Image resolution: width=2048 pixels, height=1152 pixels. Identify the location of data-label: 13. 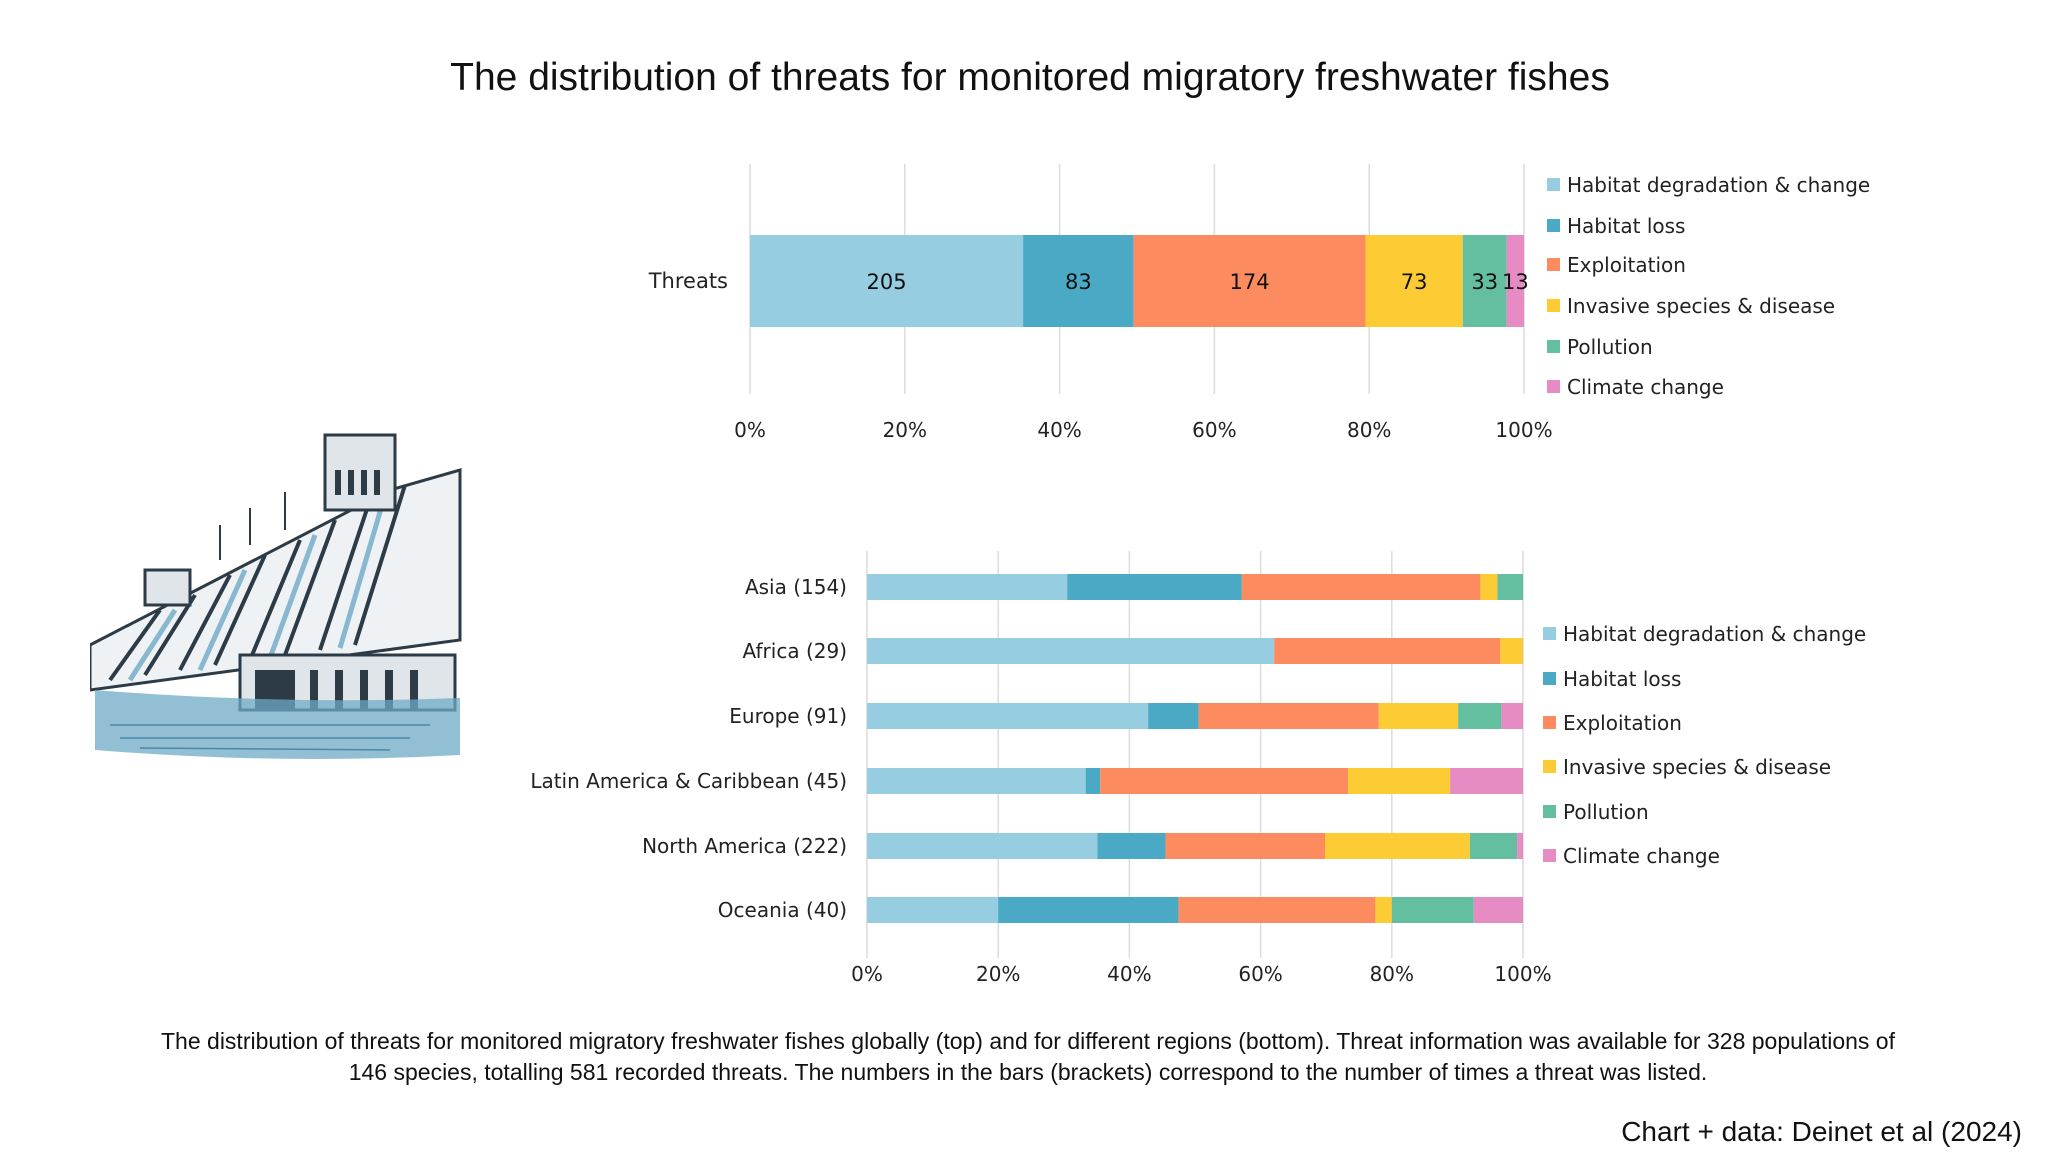
(1515, 282).